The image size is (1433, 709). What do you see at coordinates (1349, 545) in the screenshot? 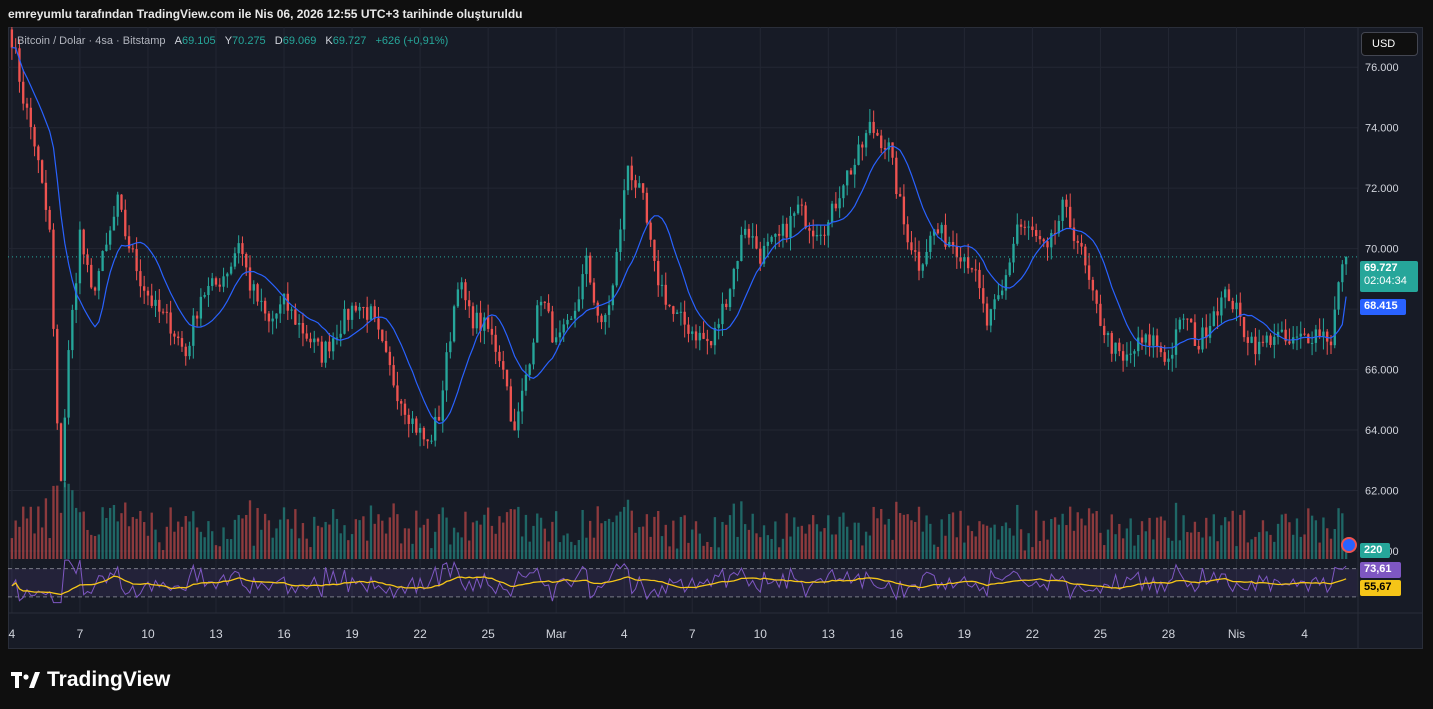
I see `indicator-globe-icon` at bounding box center [1349, 545].